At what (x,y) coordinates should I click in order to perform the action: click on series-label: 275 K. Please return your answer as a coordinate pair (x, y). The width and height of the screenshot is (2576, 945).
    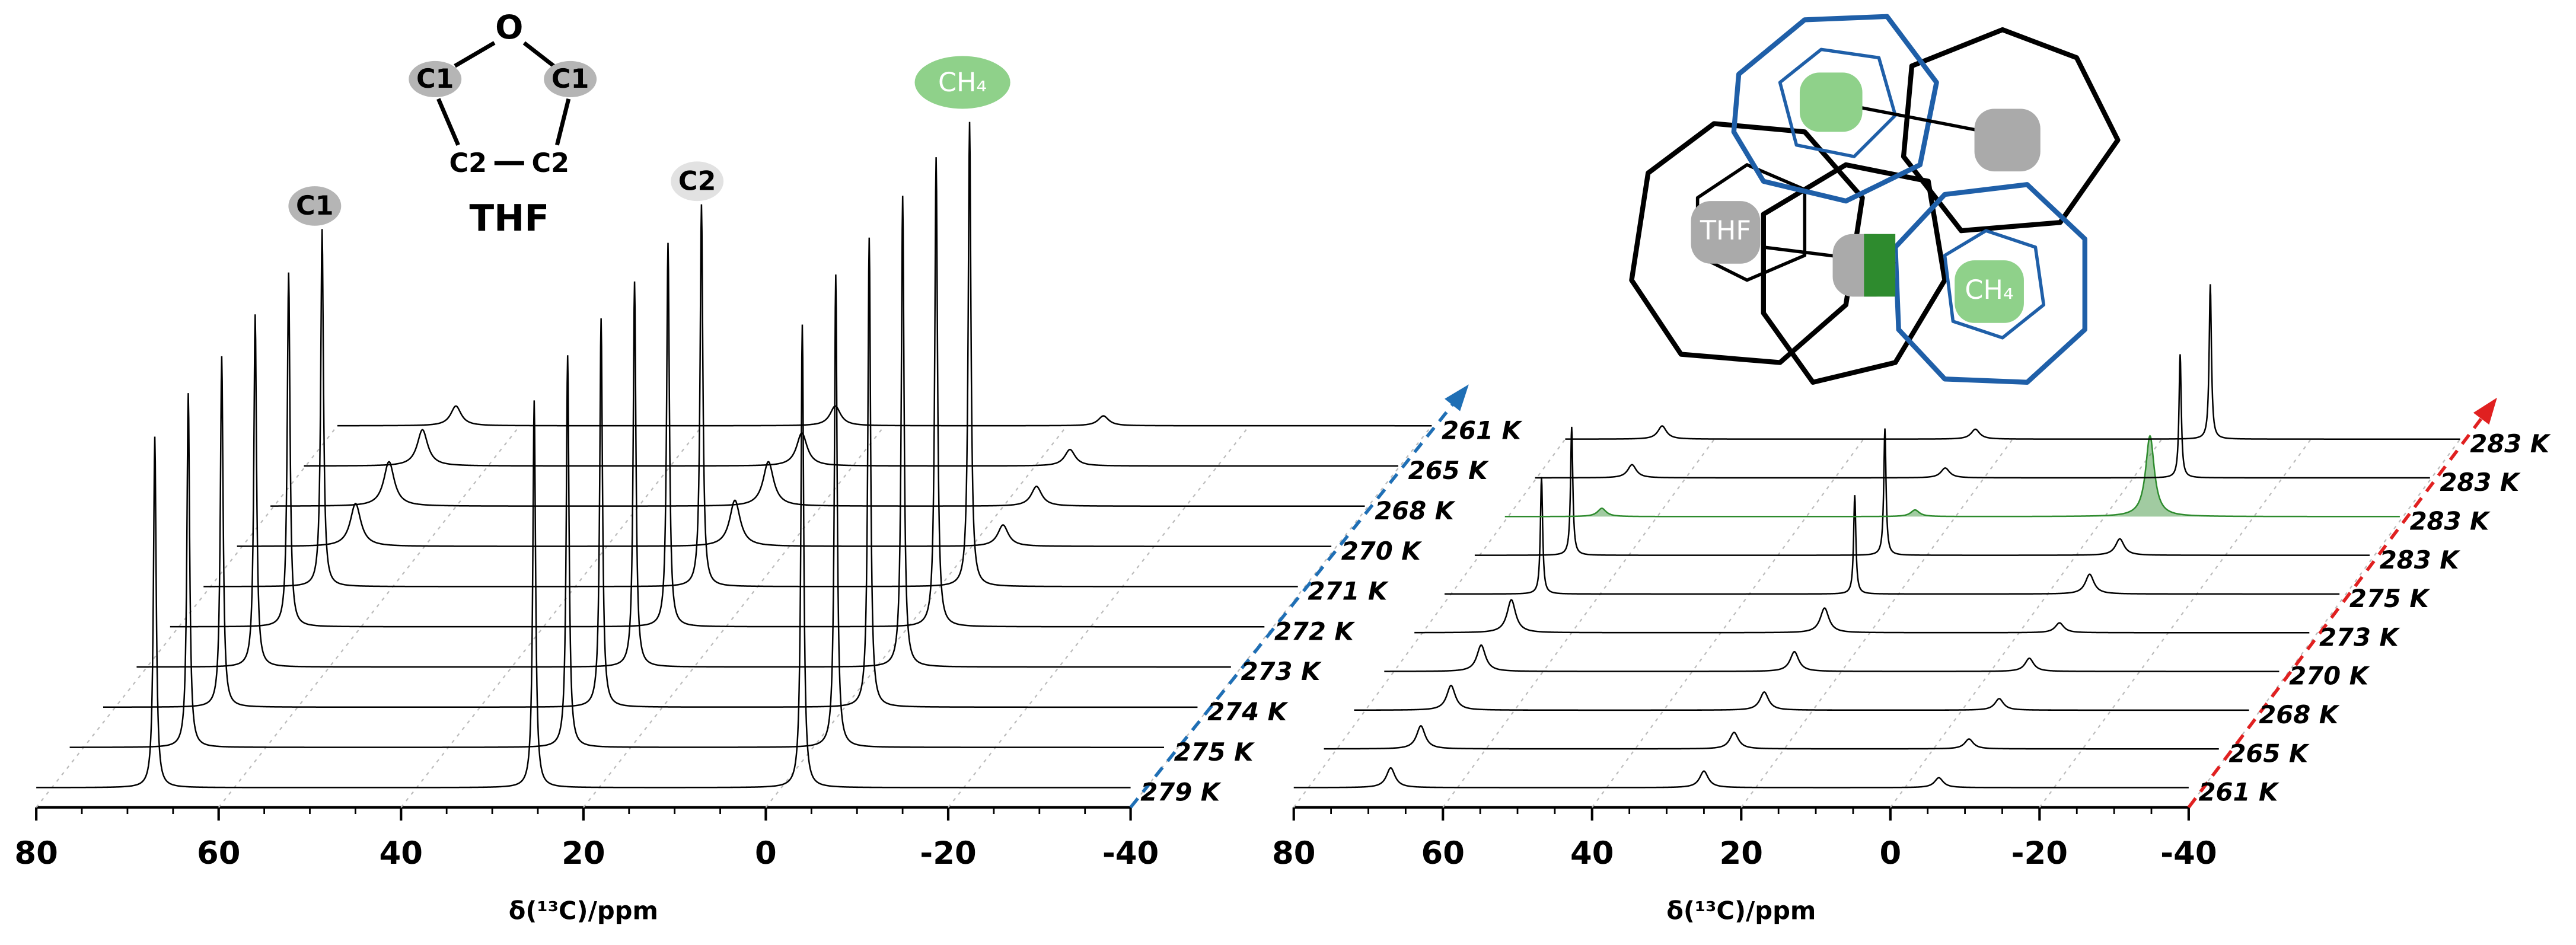
    Looking at the image, I should click on (2389, 598).